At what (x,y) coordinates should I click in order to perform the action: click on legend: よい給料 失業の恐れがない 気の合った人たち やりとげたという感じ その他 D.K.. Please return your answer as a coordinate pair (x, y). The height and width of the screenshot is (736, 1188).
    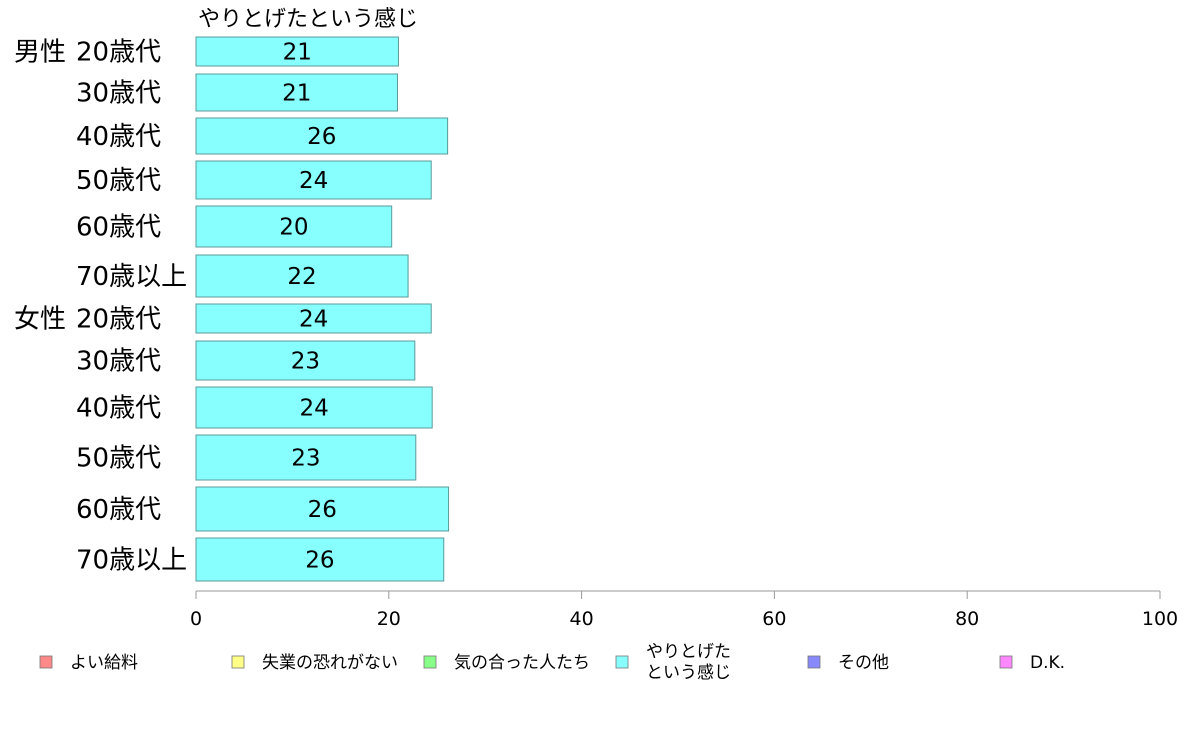
    Looking at the image, I should click on (552, 662).